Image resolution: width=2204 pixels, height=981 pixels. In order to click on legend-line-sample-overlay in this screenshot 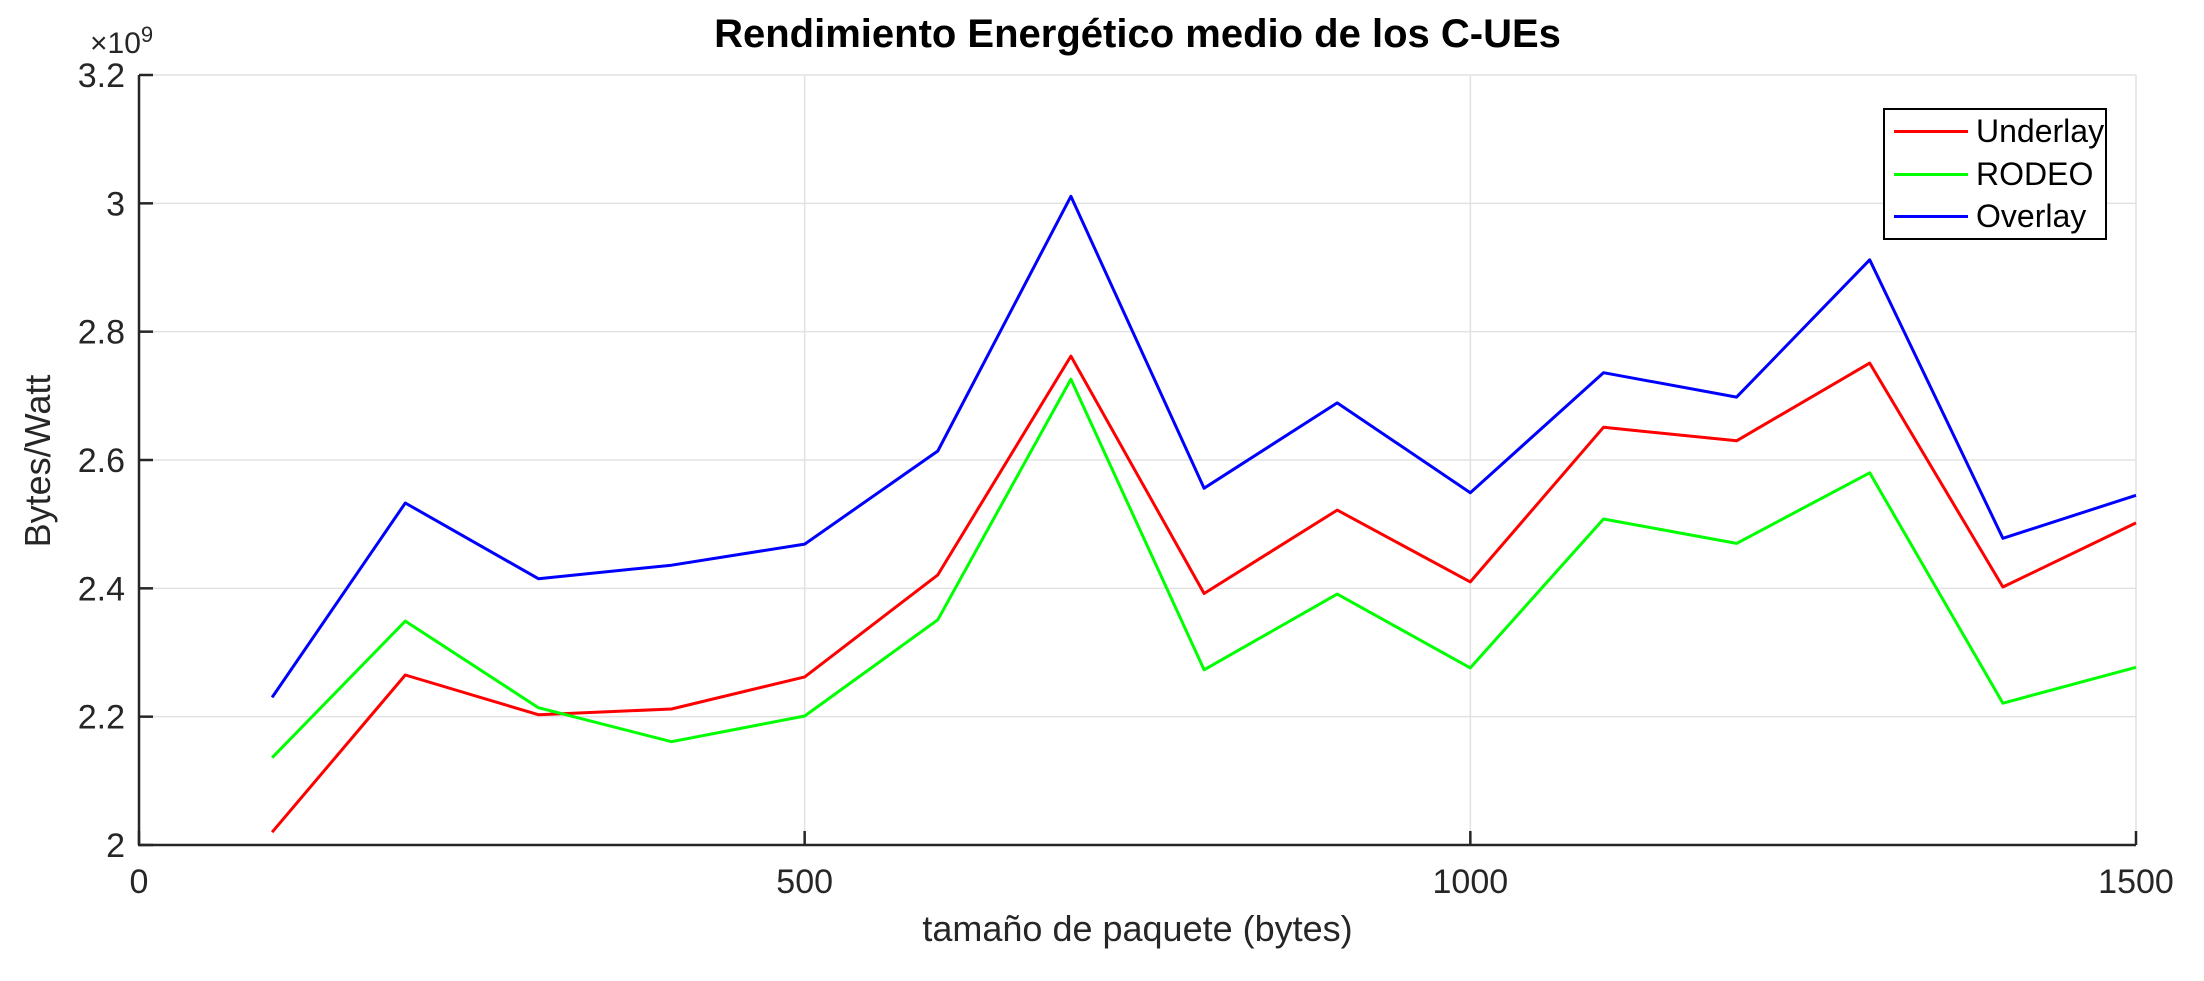, I will do `click(1931, 217)`.